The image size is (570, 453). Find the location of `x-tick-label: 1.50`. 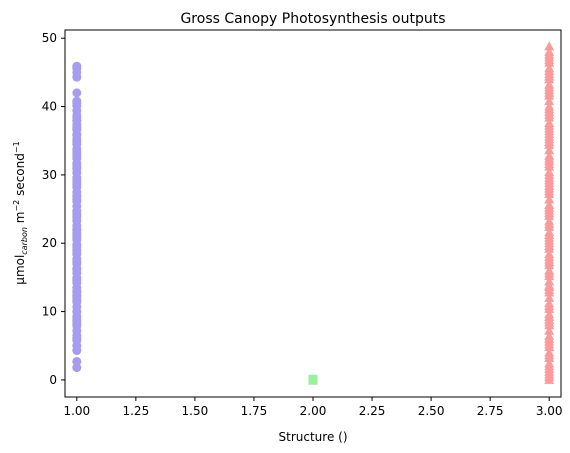

x-tick-label: 1.50 is located at coordinates (195, 411).